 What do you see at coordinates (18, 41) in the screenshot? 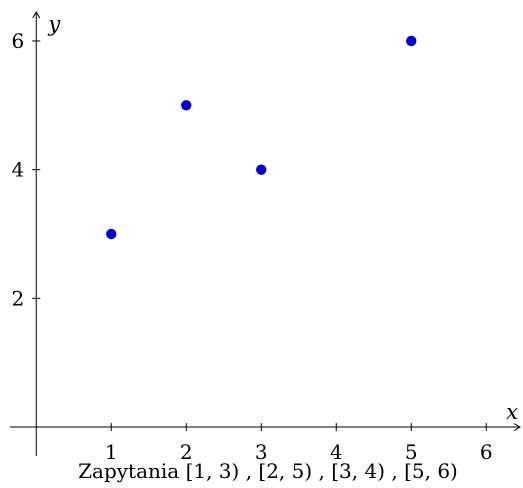
I see `y-tick-label: 6` at bounding box center [18, 41].